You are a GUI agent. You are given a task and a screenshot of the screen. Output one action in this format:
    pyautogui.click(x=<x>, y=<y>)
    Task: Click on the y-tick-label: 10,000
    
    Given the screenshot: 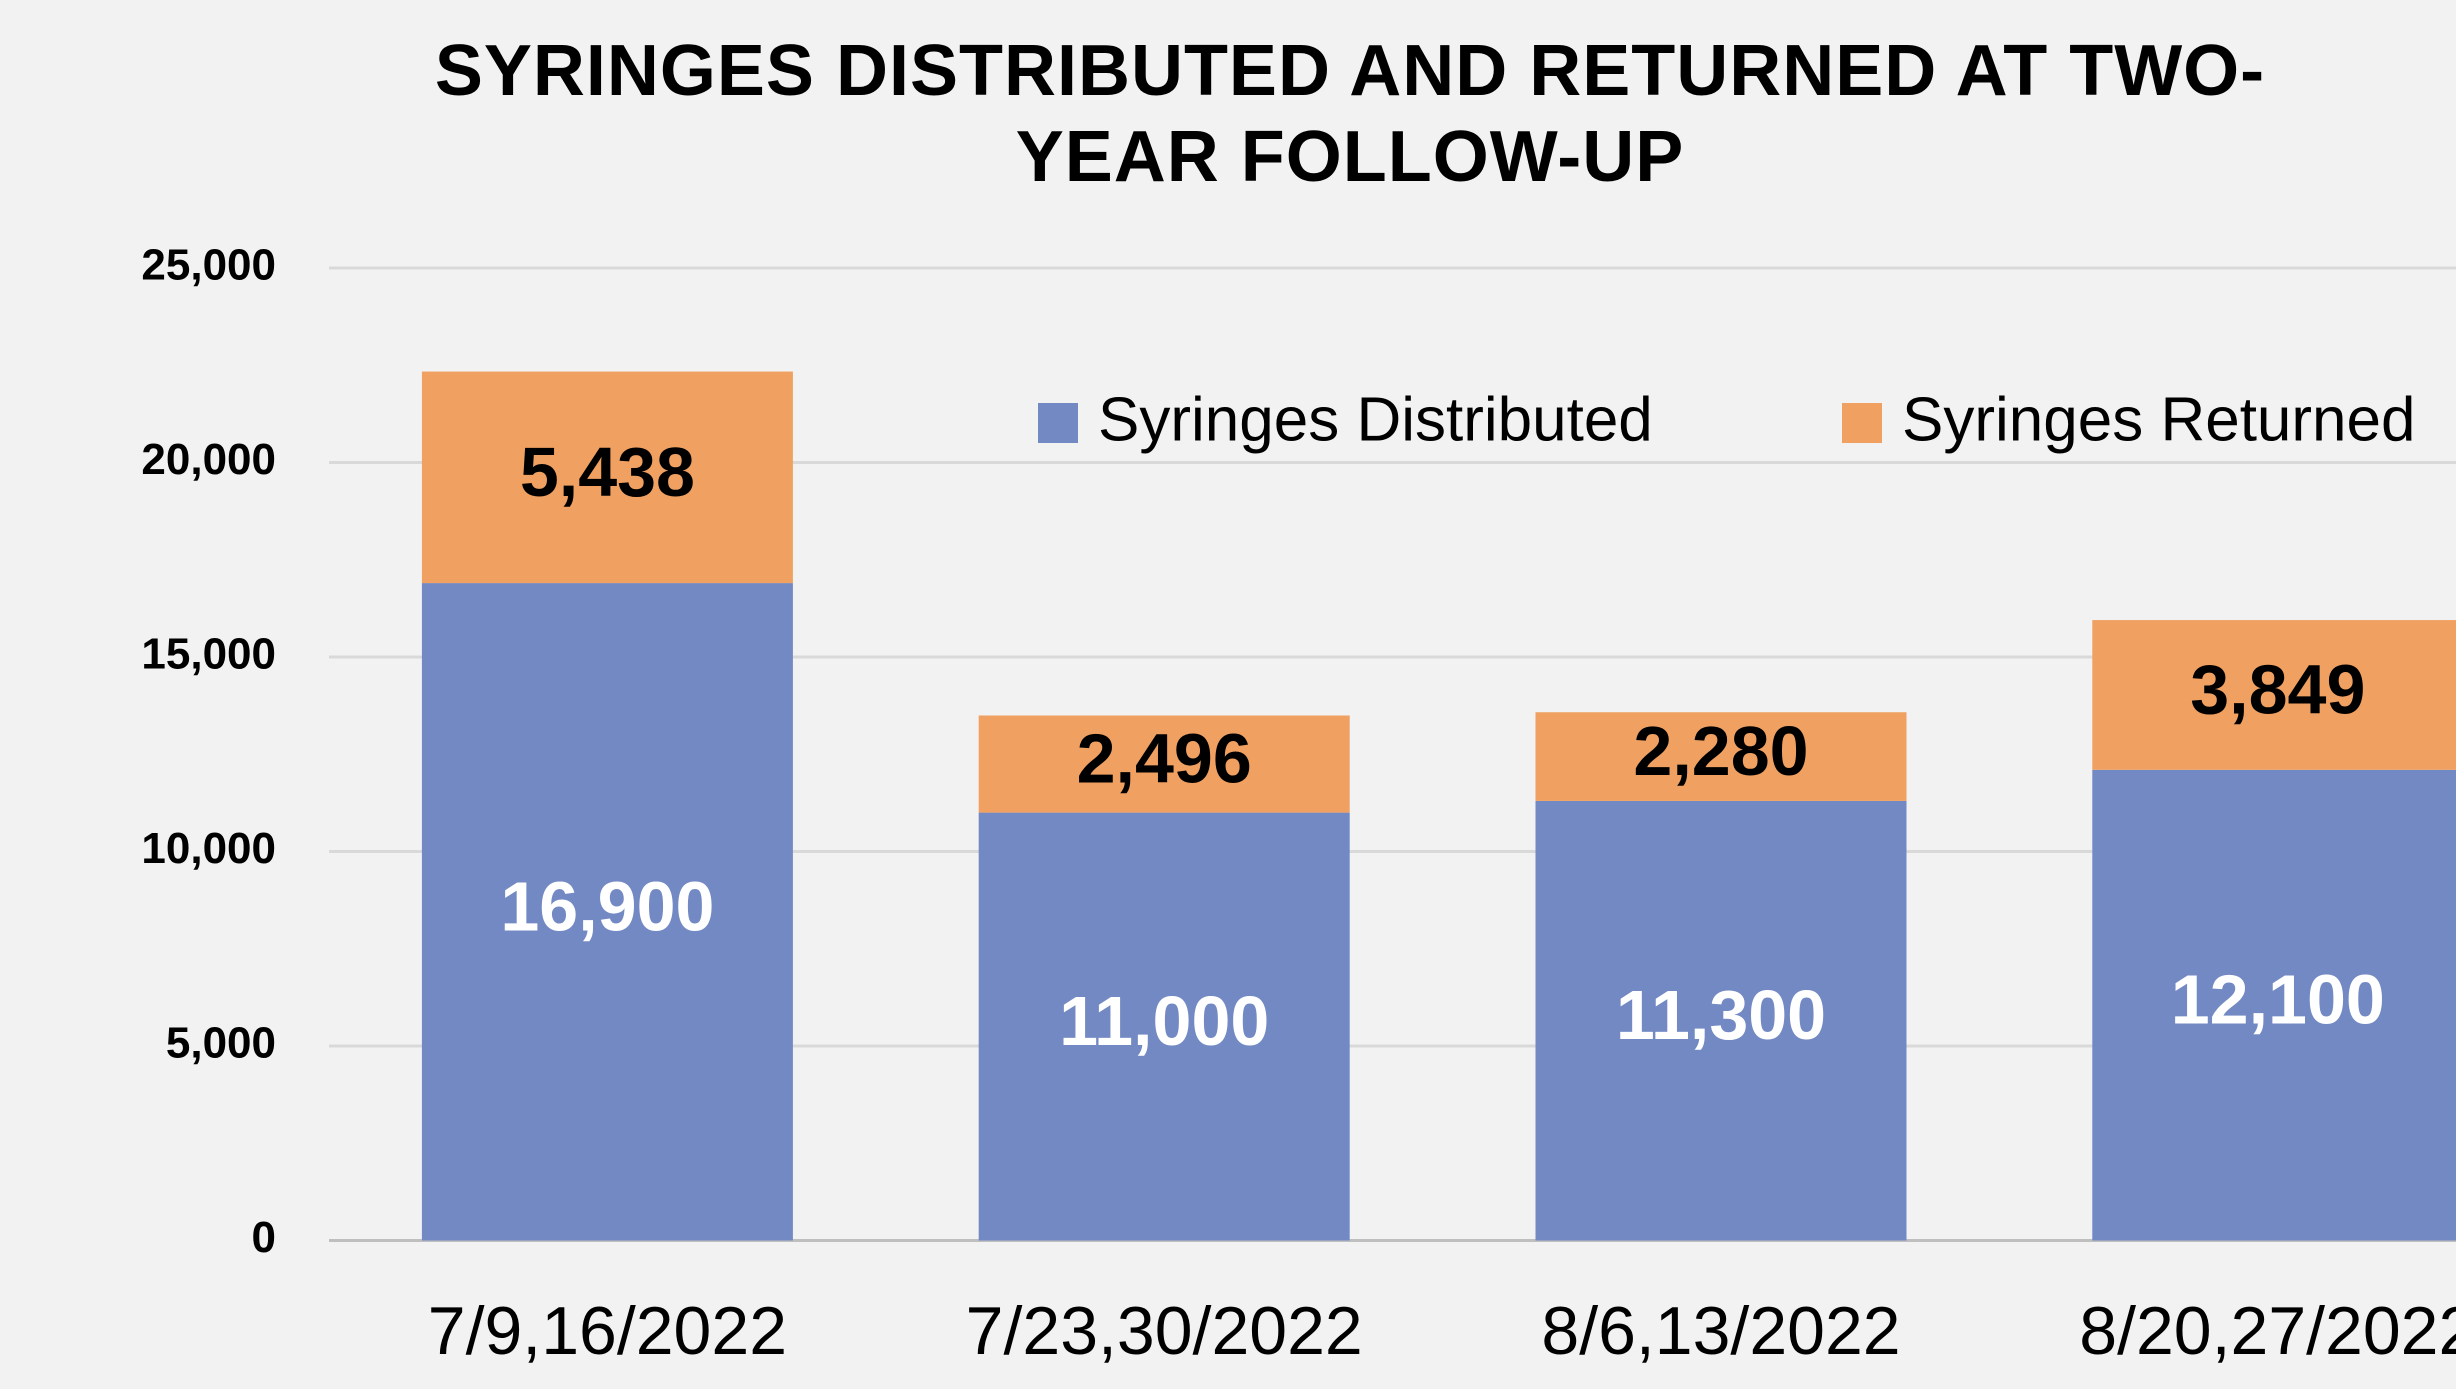 What is the action you would take?
    pyautogui.click(x=208, y=848)
    